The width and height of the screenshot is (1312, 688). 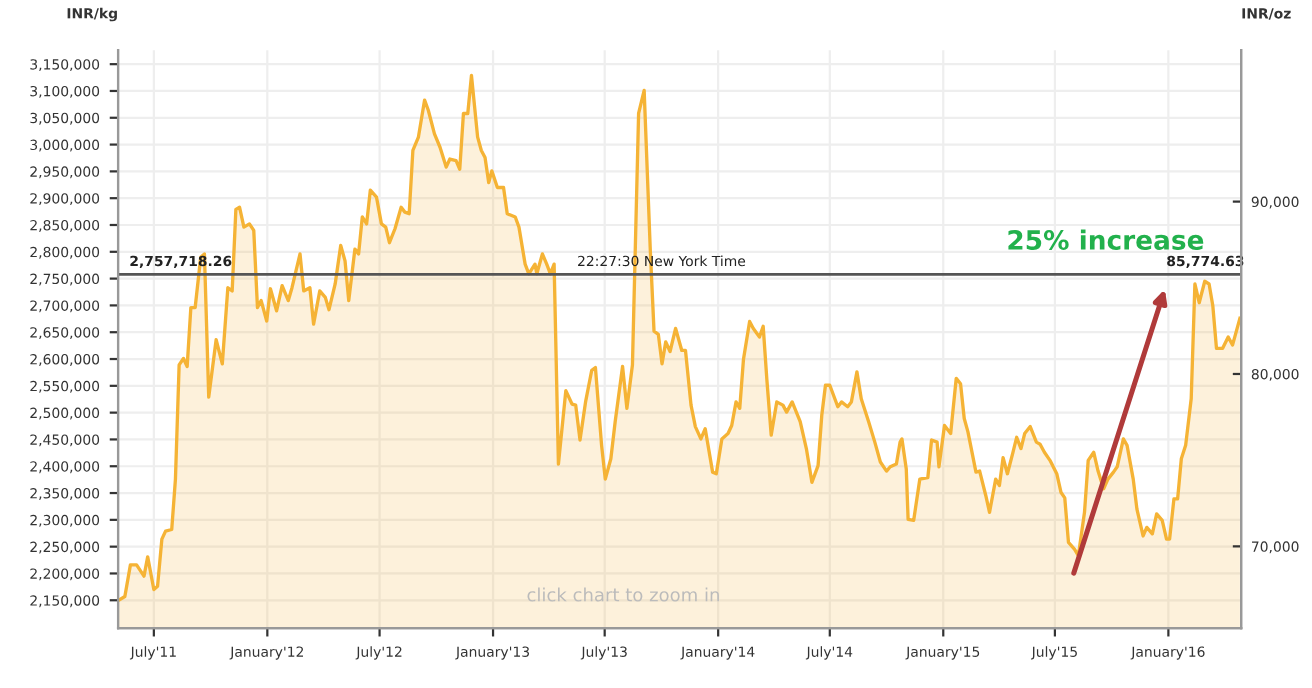 I want to click on annotation: 25% increase, so click(x=1106, y=239).